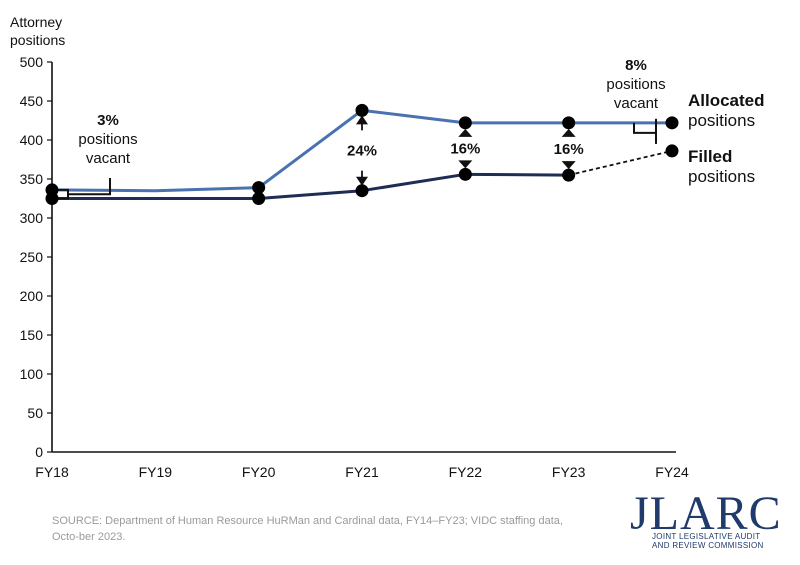 The height and width of the screenshot is (565, 800). I want to click on x-tick-label: FY20, so click(259, 472).